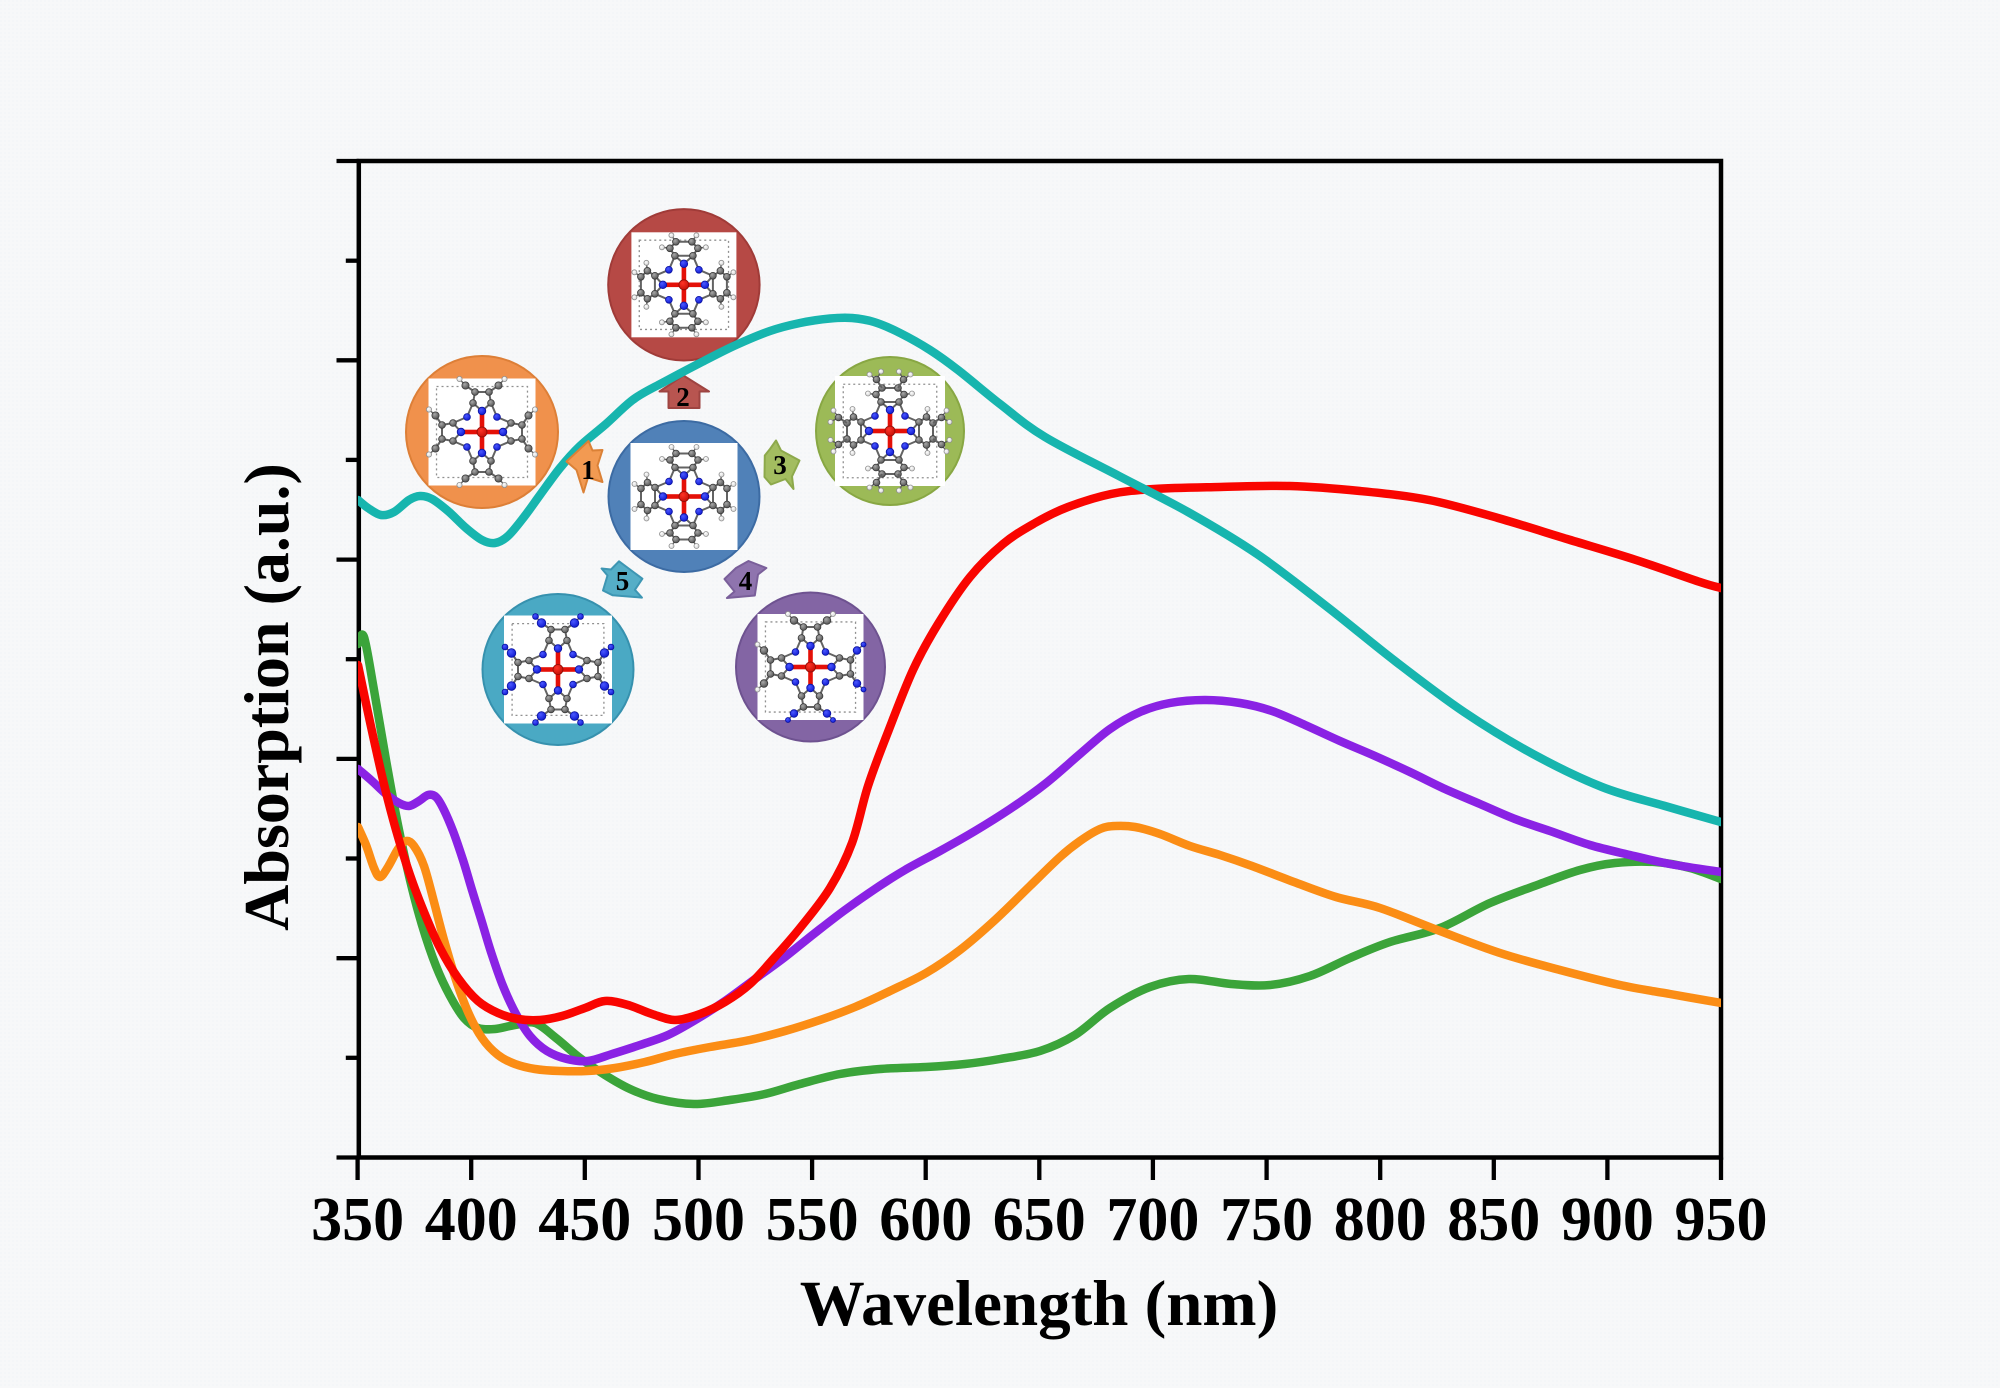  Describe the element at coordinates (925, 1220) in the screenshot. I see `svg-text: 600` at that location.